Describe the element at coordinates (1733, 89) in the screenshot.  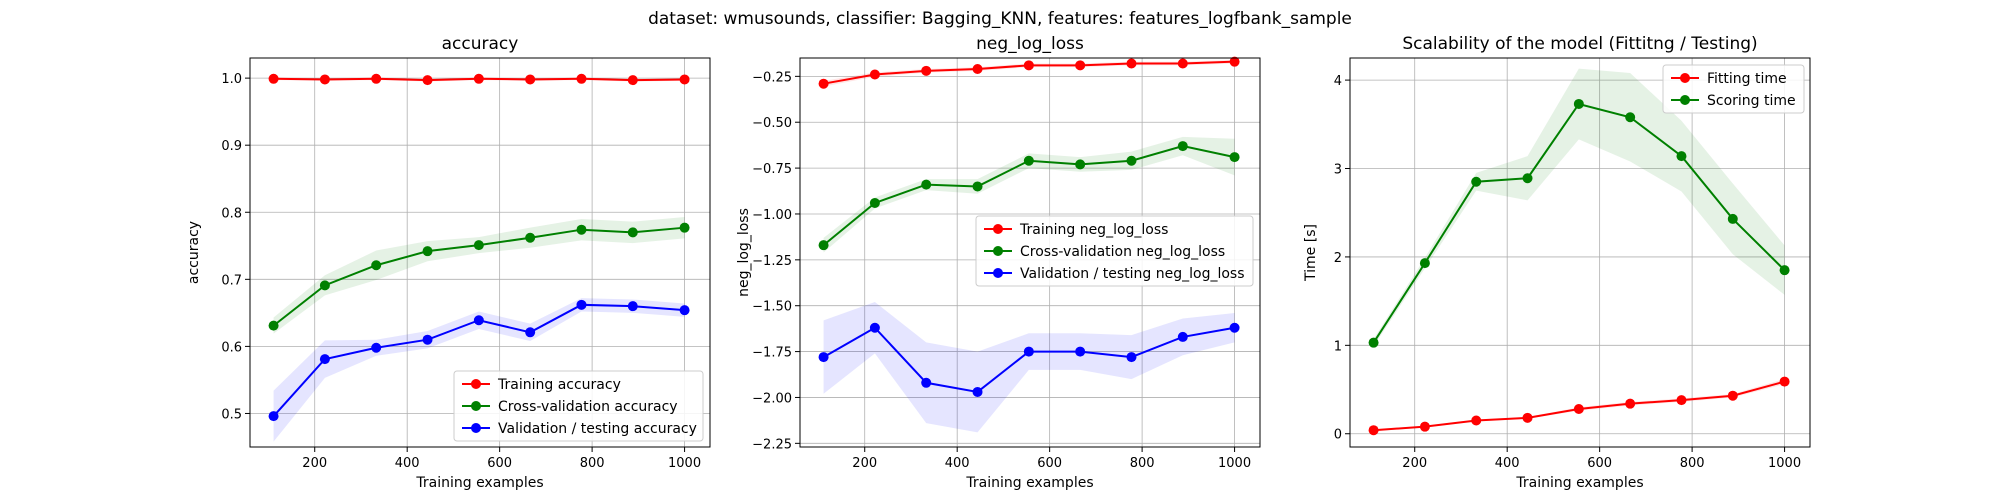
I see `legend: Fitting time Scoring time` at that location.